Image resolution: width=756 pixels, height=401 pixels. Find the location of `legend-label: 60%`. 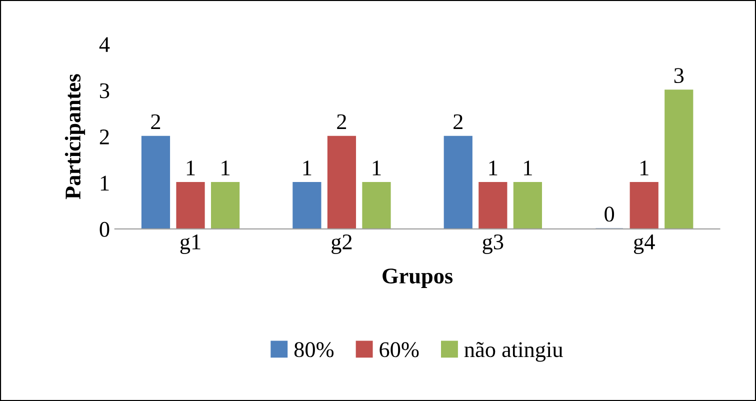

legend-label: 60% is located at coordinates (399, 350).